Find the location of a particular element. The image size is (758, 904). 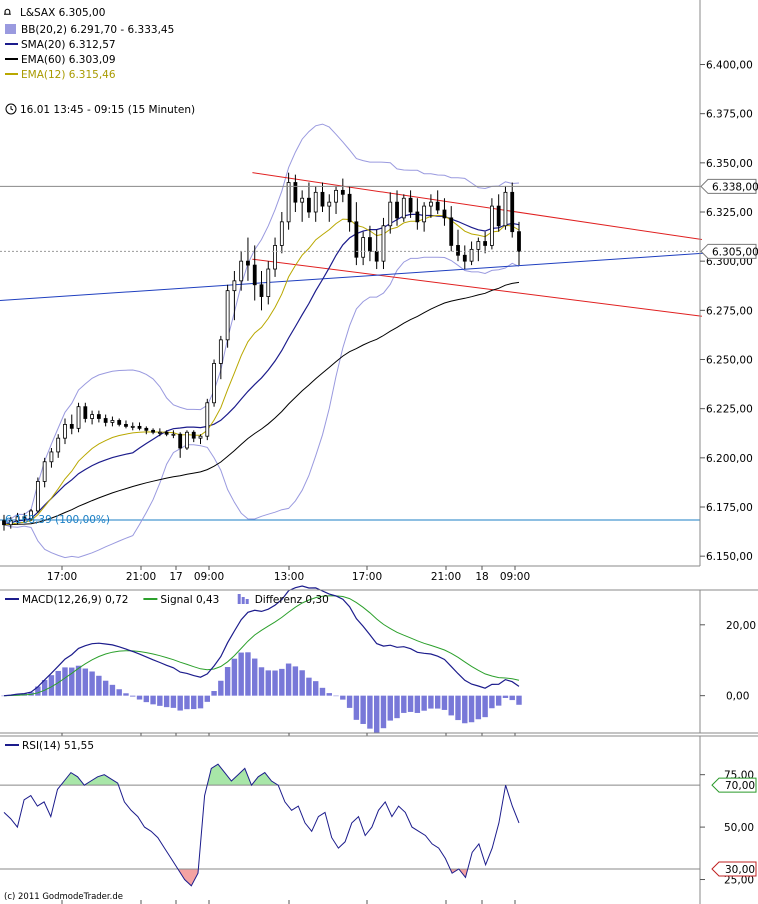

rsi-line is located at coordinates (261, 825).